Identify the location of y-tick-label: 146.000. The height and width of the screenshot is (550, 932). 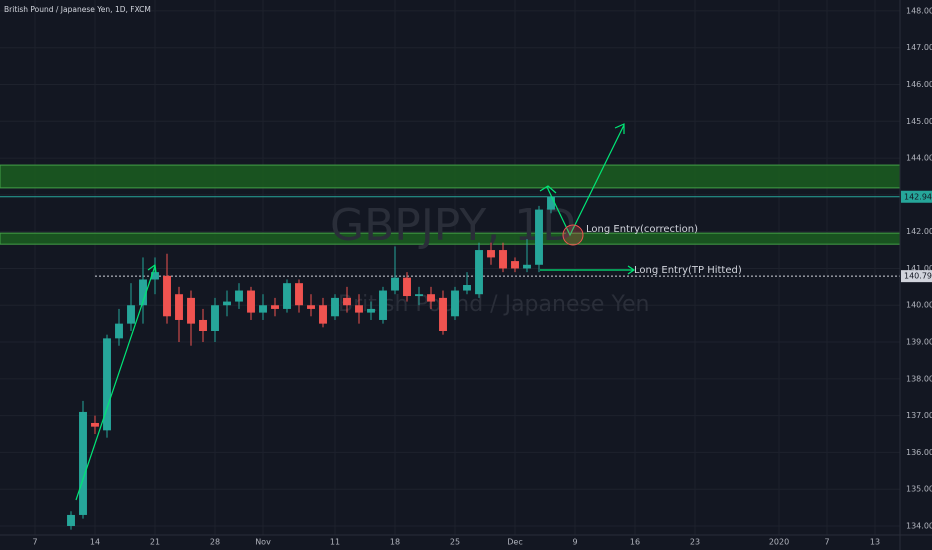
(919, 84).